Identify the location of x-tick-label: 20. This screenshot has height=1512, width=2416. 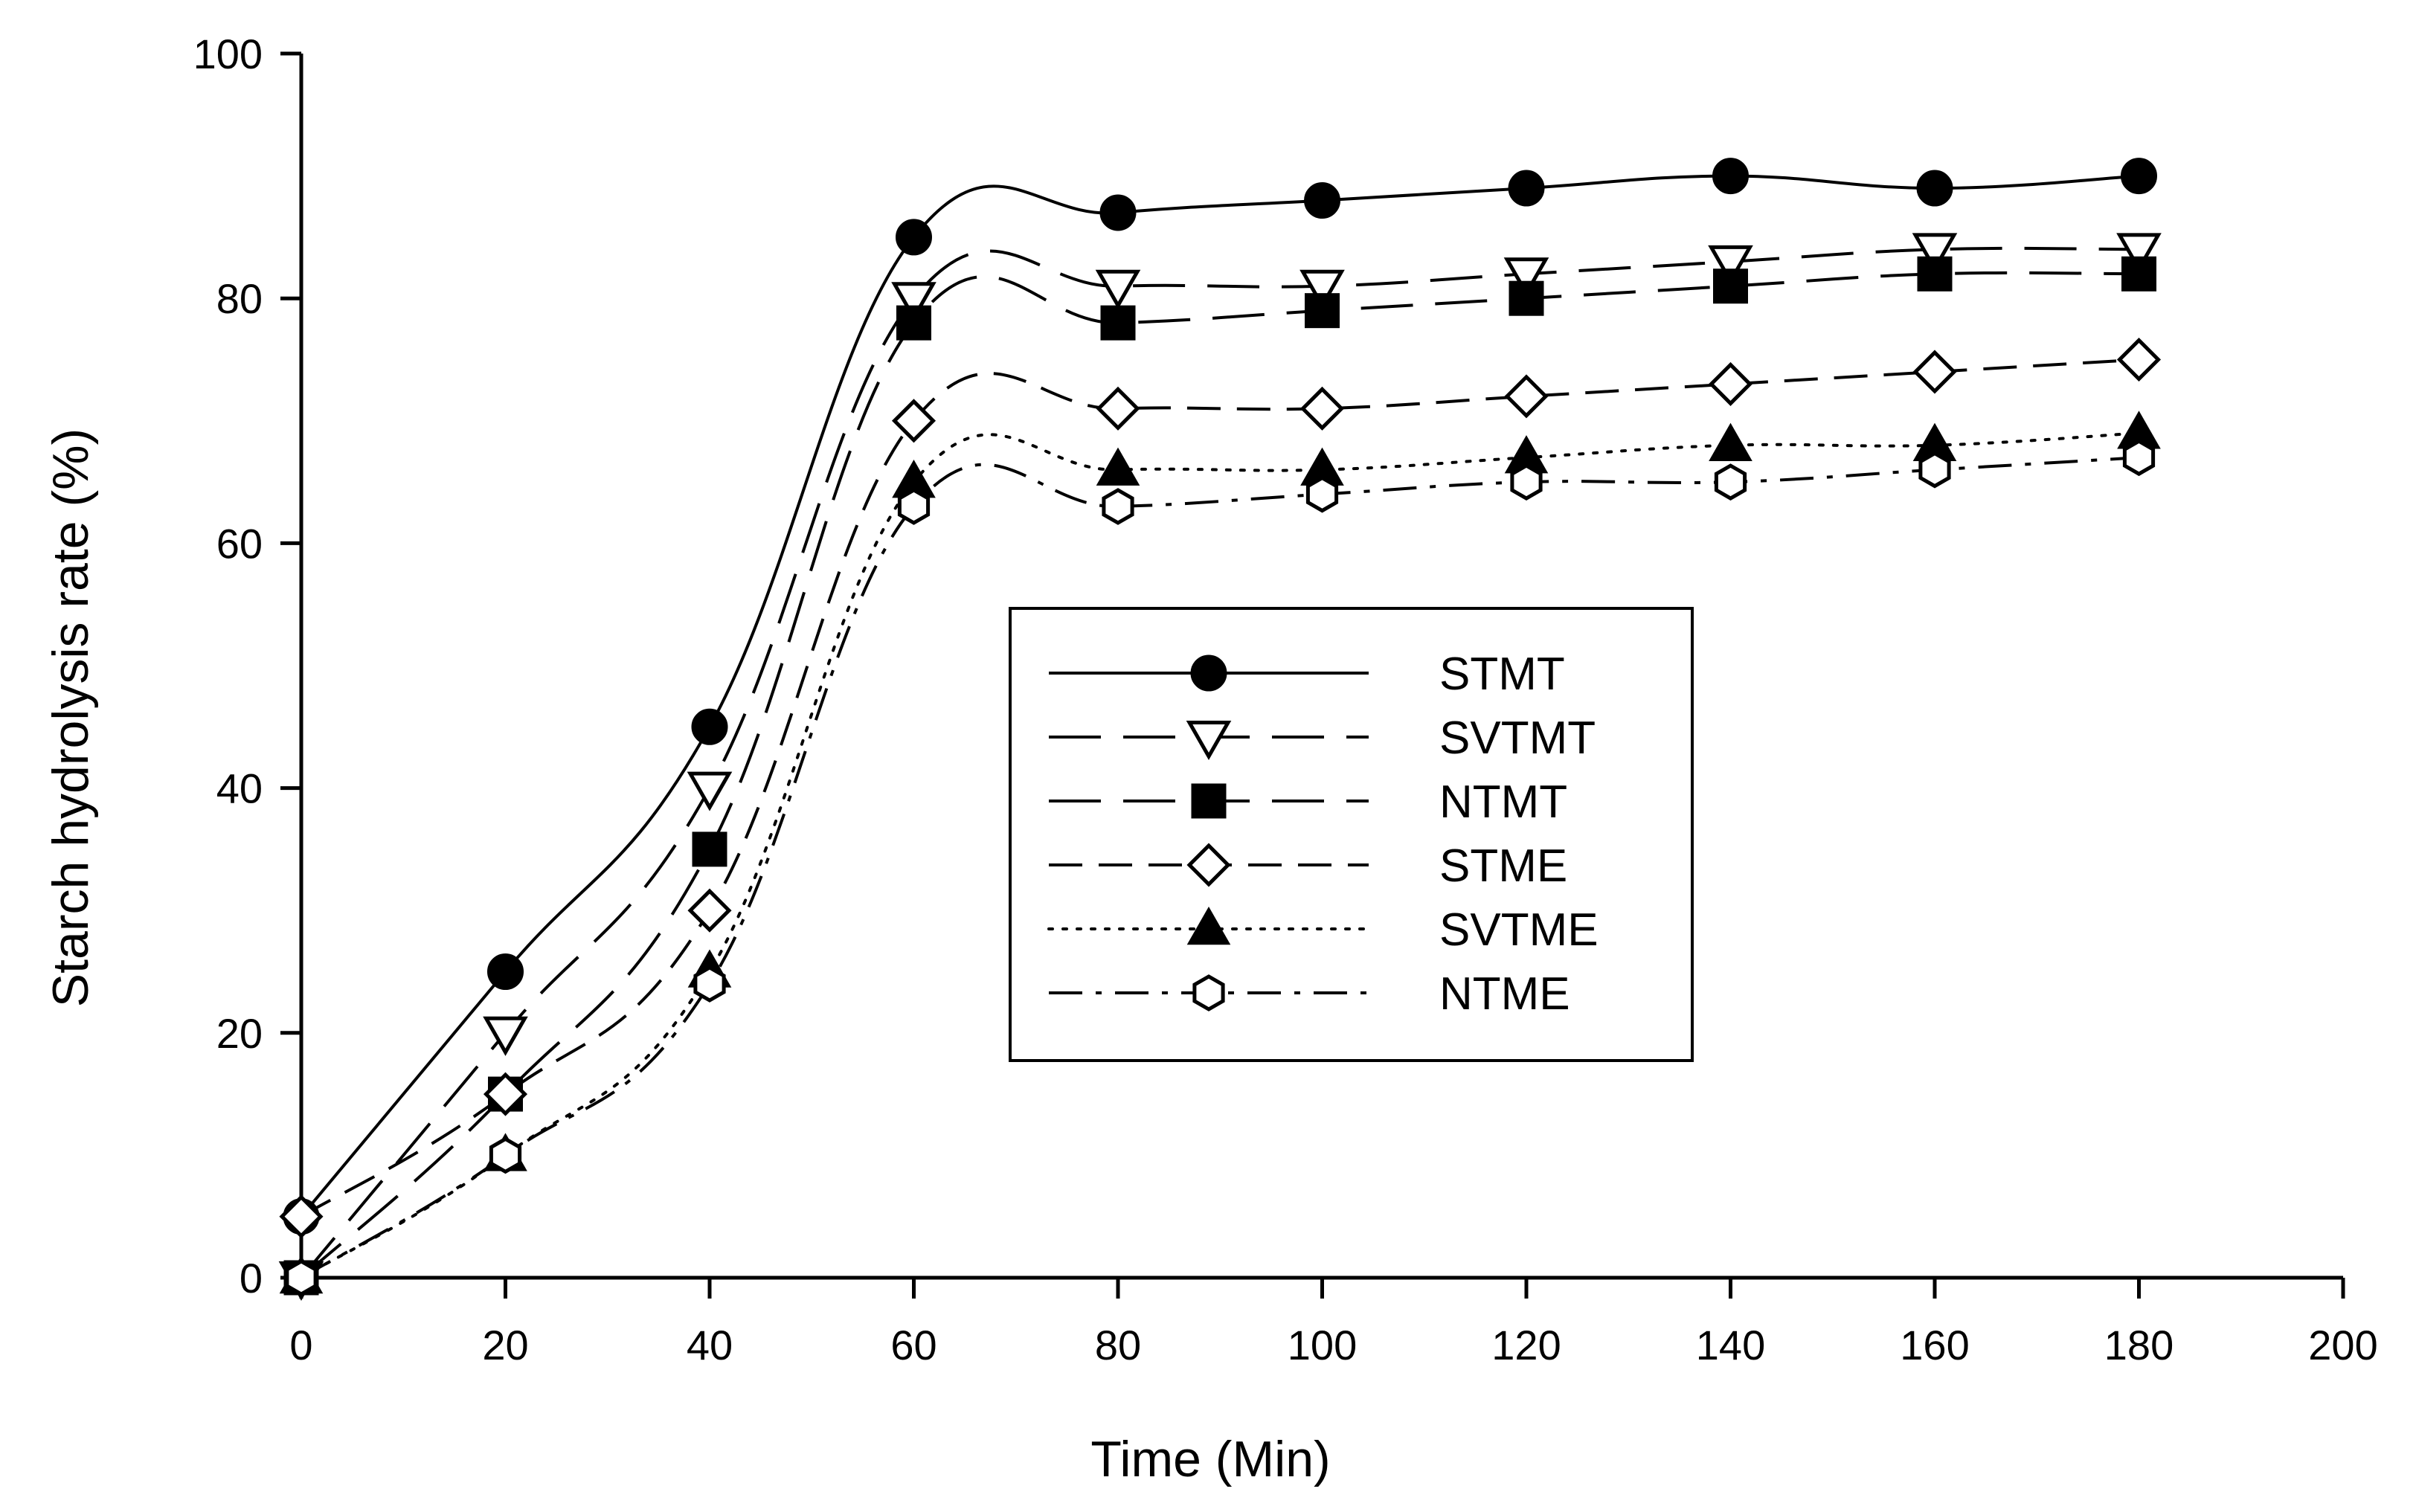
(505, 1345).